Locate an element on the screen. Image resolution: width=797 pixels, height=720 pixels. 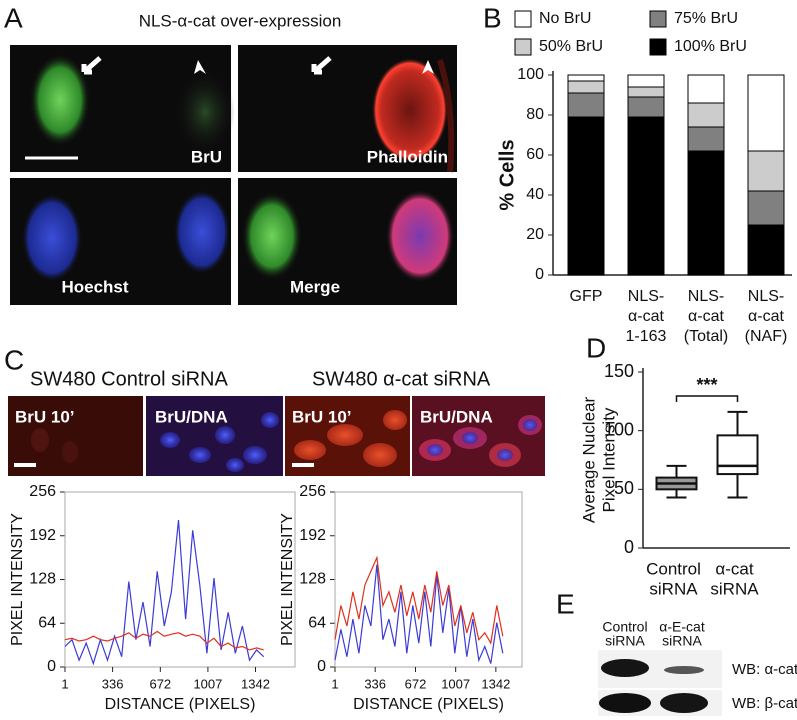
panel-label: D is located at coordinates (596, 347).